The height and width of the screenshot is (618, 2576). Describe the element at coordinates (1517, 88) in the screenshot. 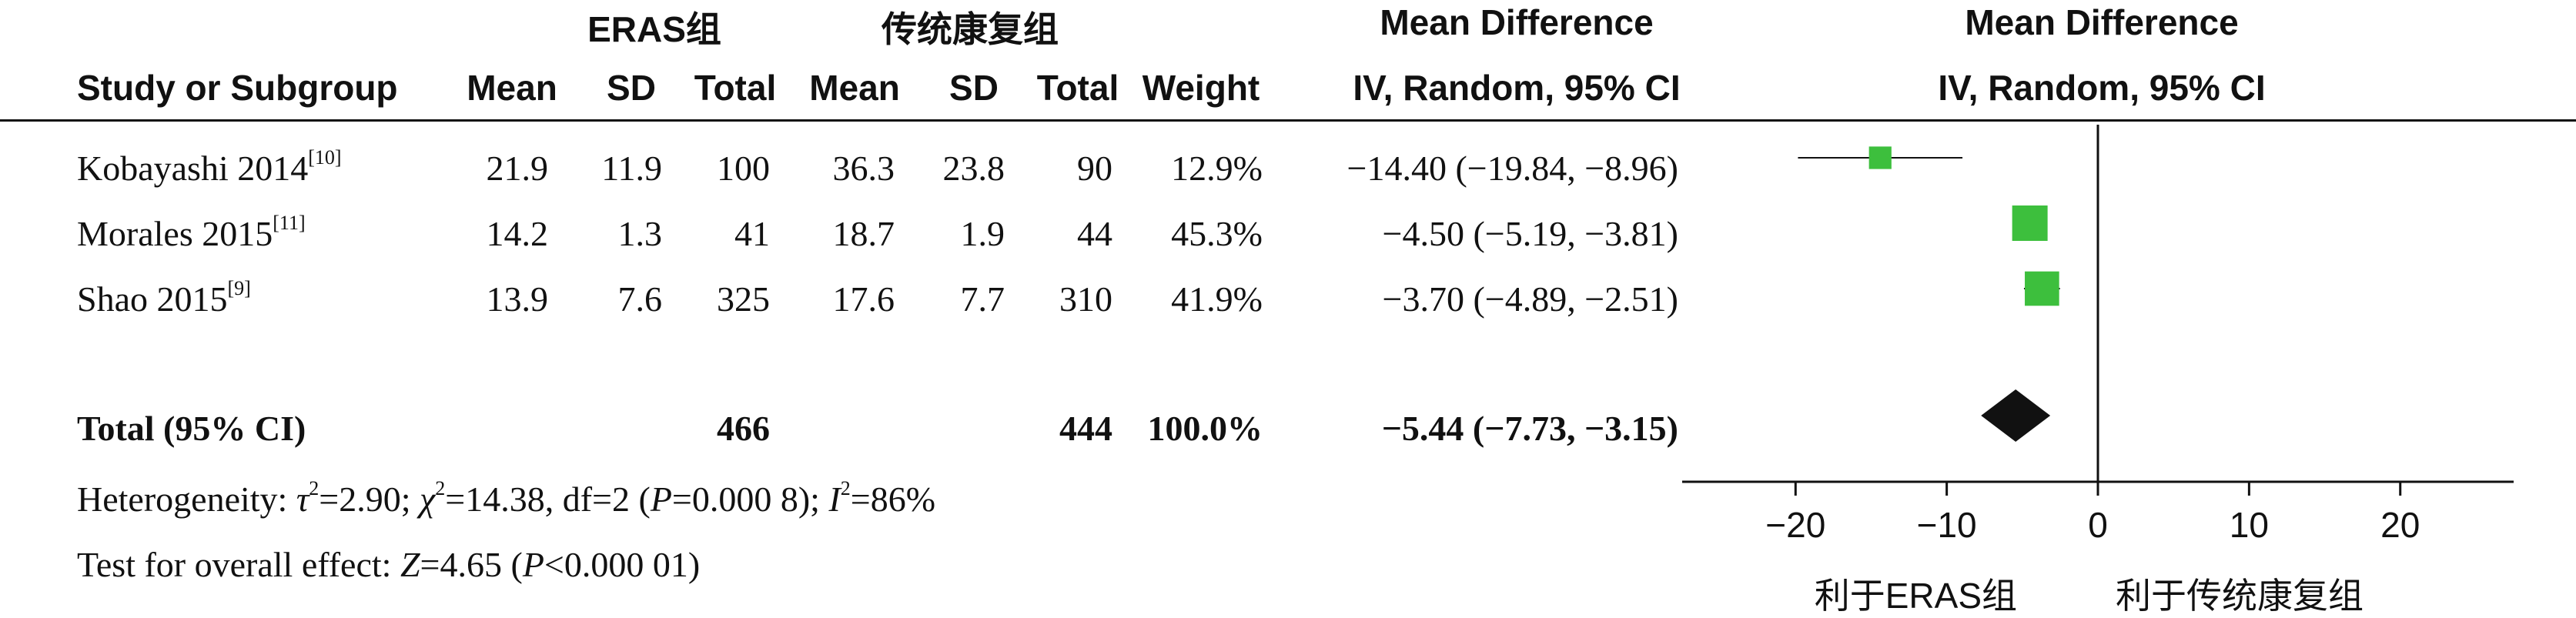

I see `effect-method-header: IV, Random, 95% CI` at that location.